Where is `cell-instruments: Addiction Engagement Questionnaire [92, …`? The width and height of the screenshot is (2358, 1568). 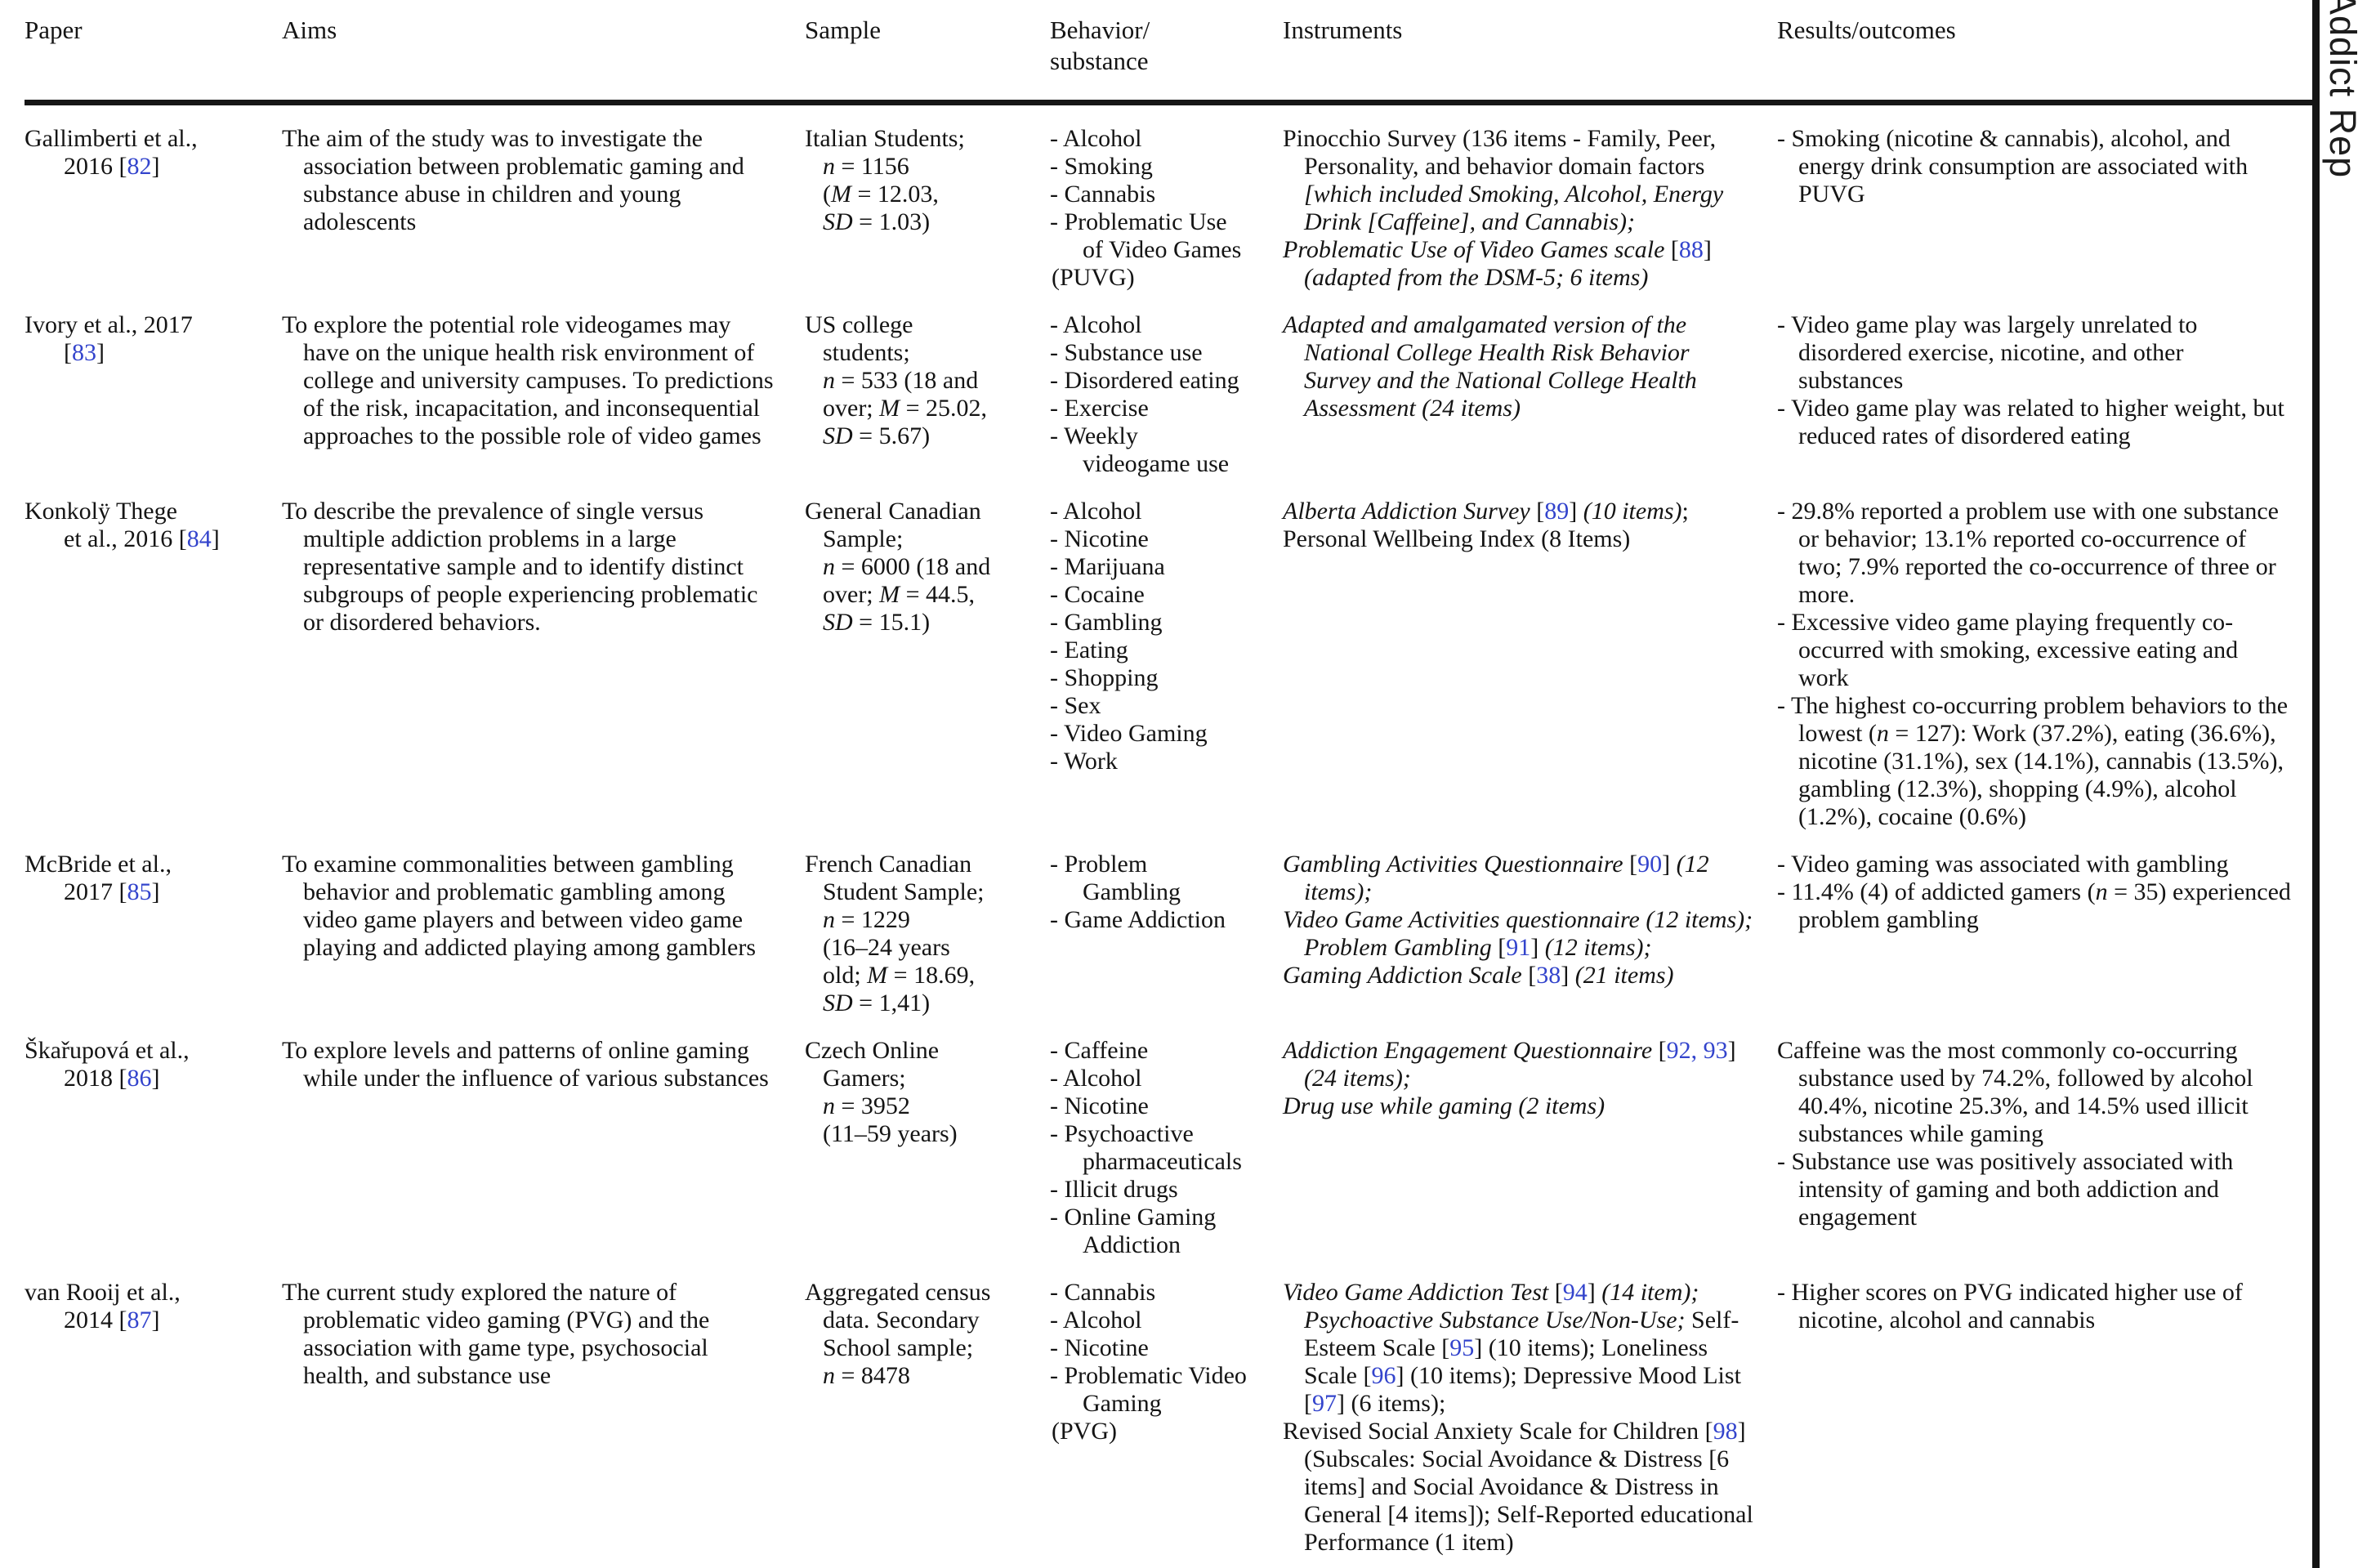 cell-instruments: Addiction Engagement Questionnaire [92, … is located at coordinates (1530, 1138).